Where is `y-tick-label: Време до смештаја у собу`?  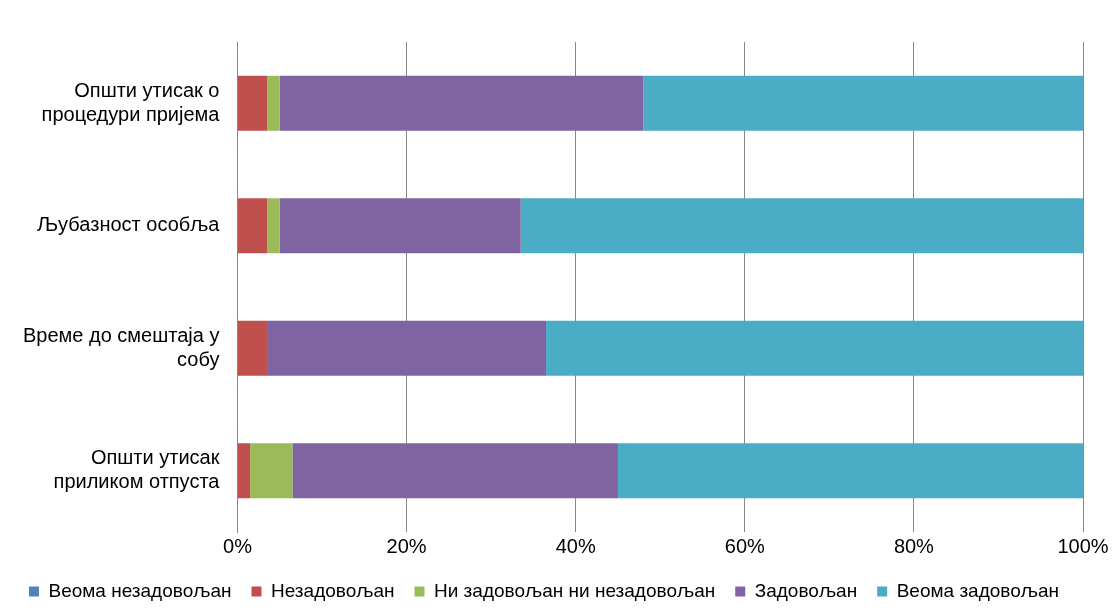 y-tick-label: Време до смештаја у собу is located at coordinates (121, 346).